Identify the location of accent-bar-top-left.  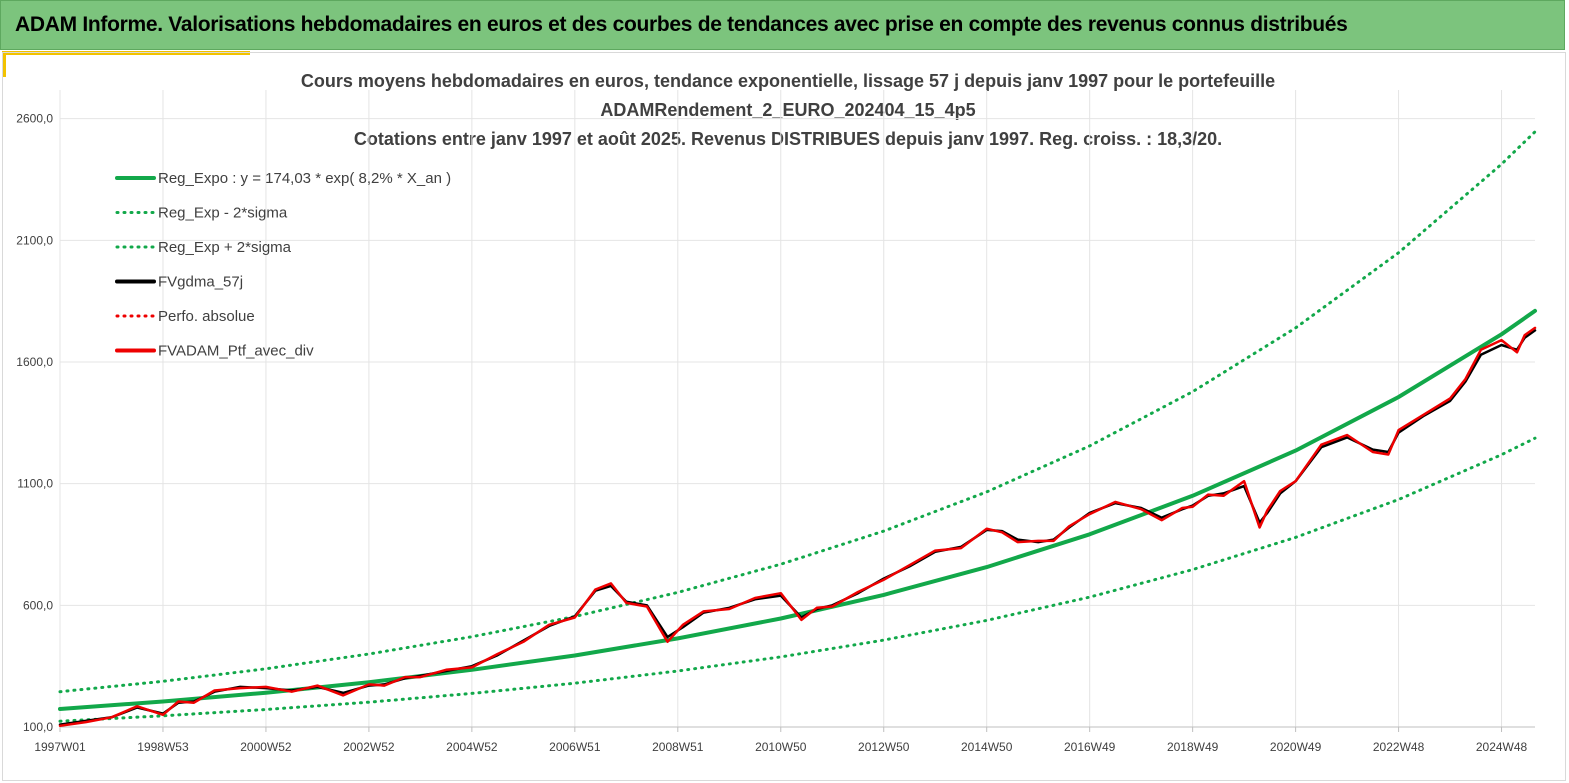
(126, 53).